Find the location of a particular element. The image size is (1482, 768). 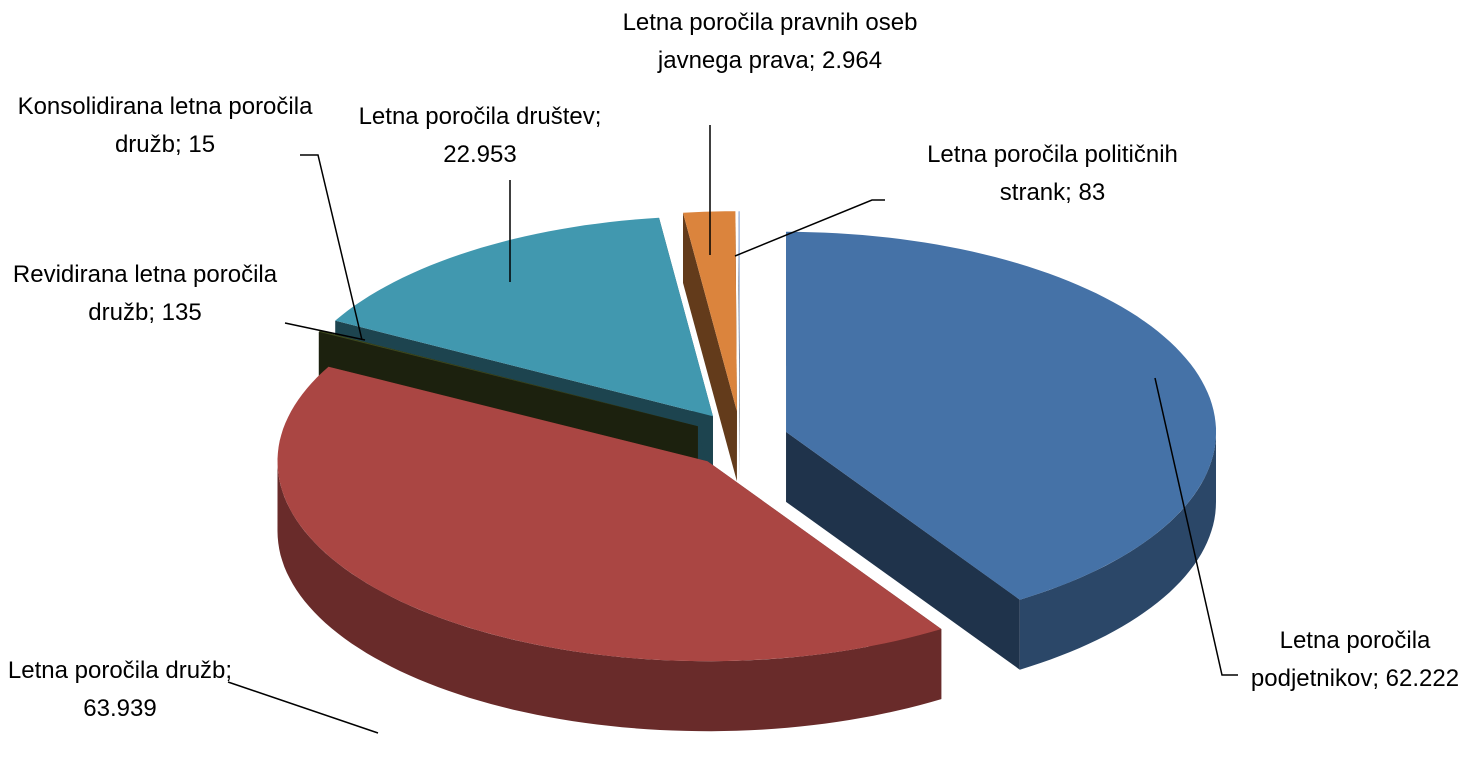

label-name: Letna poročila političnih strank is located at coordinates (1052, 173).